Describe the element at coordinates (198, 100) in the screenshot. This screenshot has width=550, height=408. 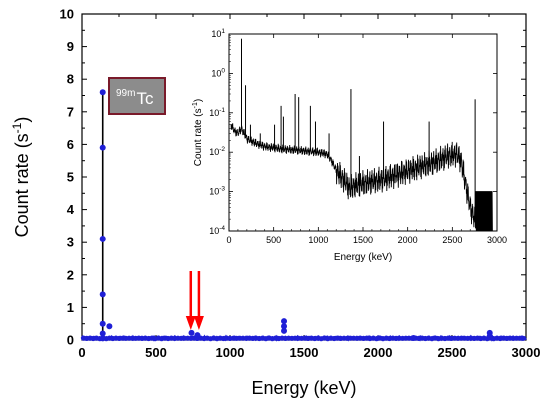
I see `inset-y-axis-title-2: )` at that location.